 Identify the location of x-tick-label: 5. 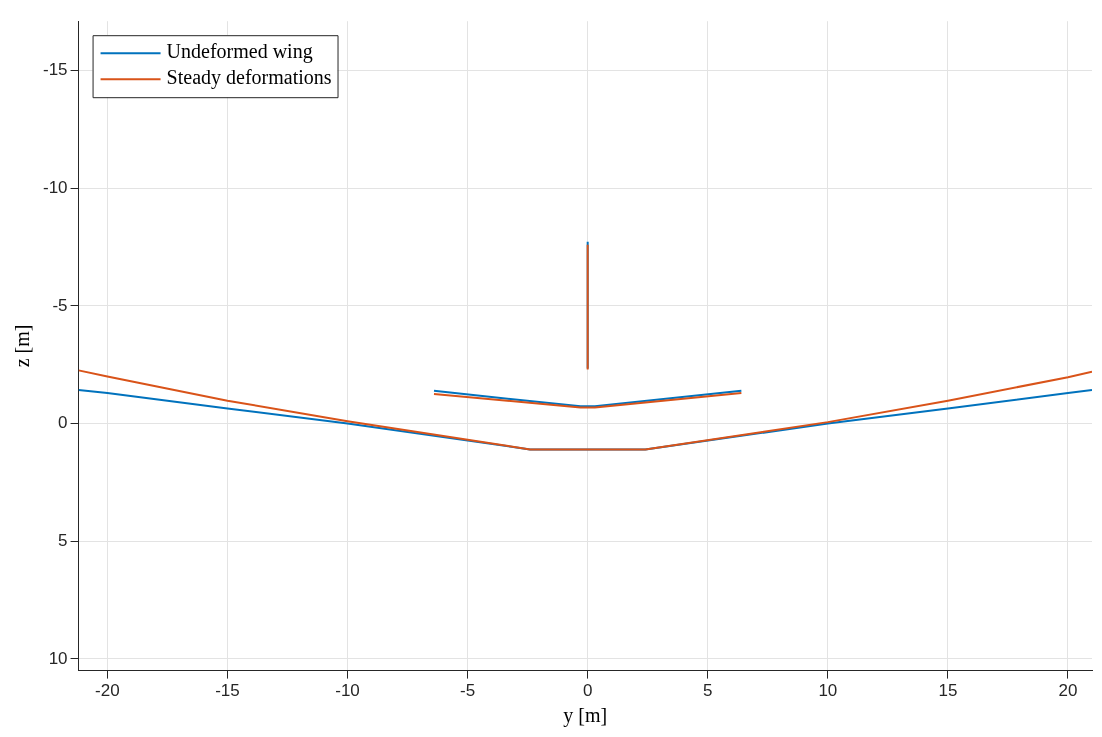
(708, 691).